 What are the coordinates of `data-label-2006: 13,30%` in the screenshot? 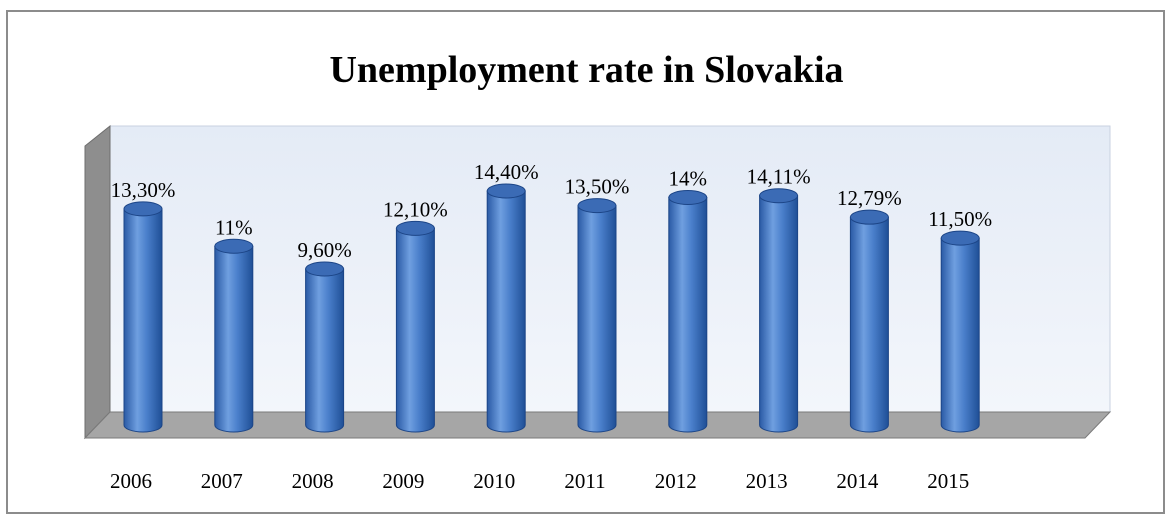 It's located at (143, 190).